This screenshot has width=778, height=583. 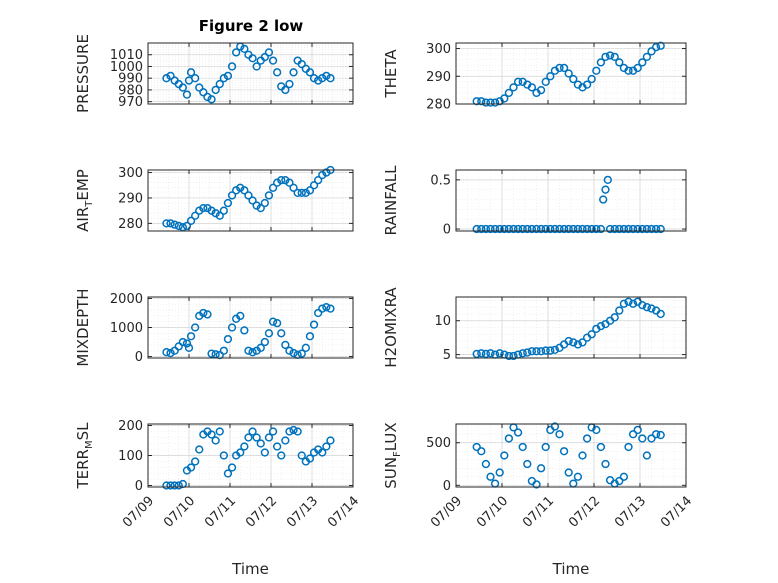 I want to click on y-axis-label: RAINFALL, so click(x=391, y=200).